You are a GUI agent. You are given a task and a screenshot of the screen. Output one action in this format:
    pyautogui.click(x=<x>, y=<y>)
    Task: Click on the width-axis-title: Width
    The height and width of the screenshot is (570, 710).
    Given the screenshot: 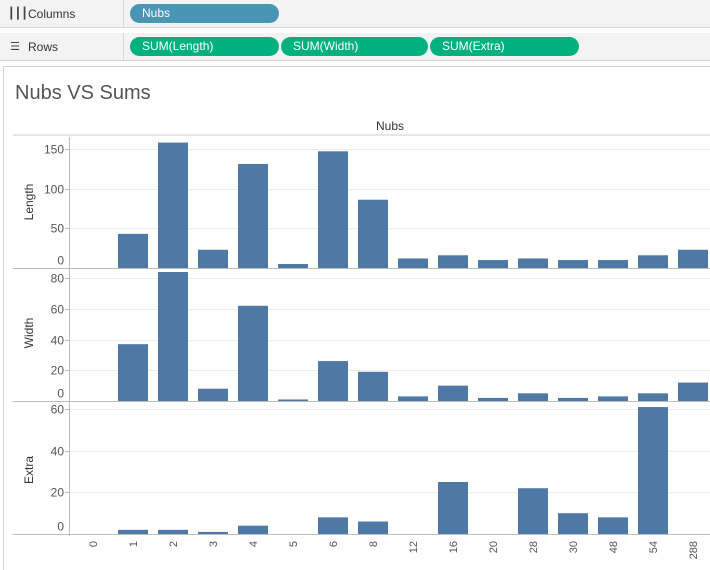 What is the action you would take?
    pyautogui.click(x=29, y=333)
    